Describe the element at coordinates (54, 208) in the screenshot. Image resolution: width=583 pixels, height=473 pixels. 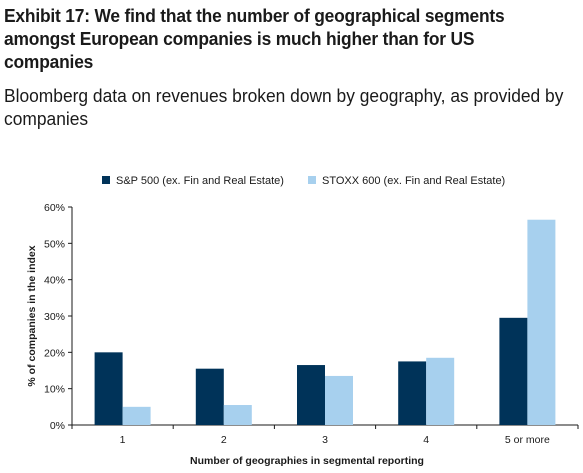
I see `y-tick-label: 60%` at that location.